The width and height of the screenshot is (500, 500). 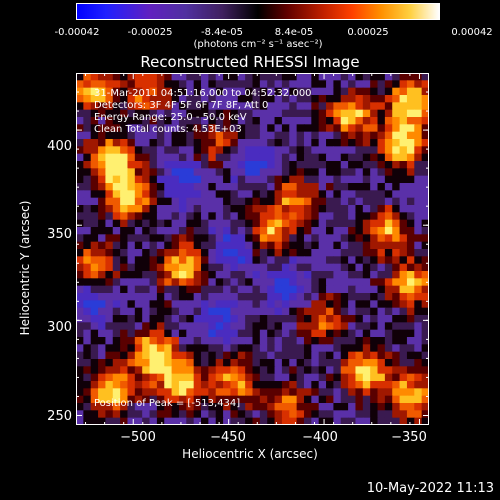 I want to click on colorbar-tick-label: -0.00042, so click(x=77, y=32).